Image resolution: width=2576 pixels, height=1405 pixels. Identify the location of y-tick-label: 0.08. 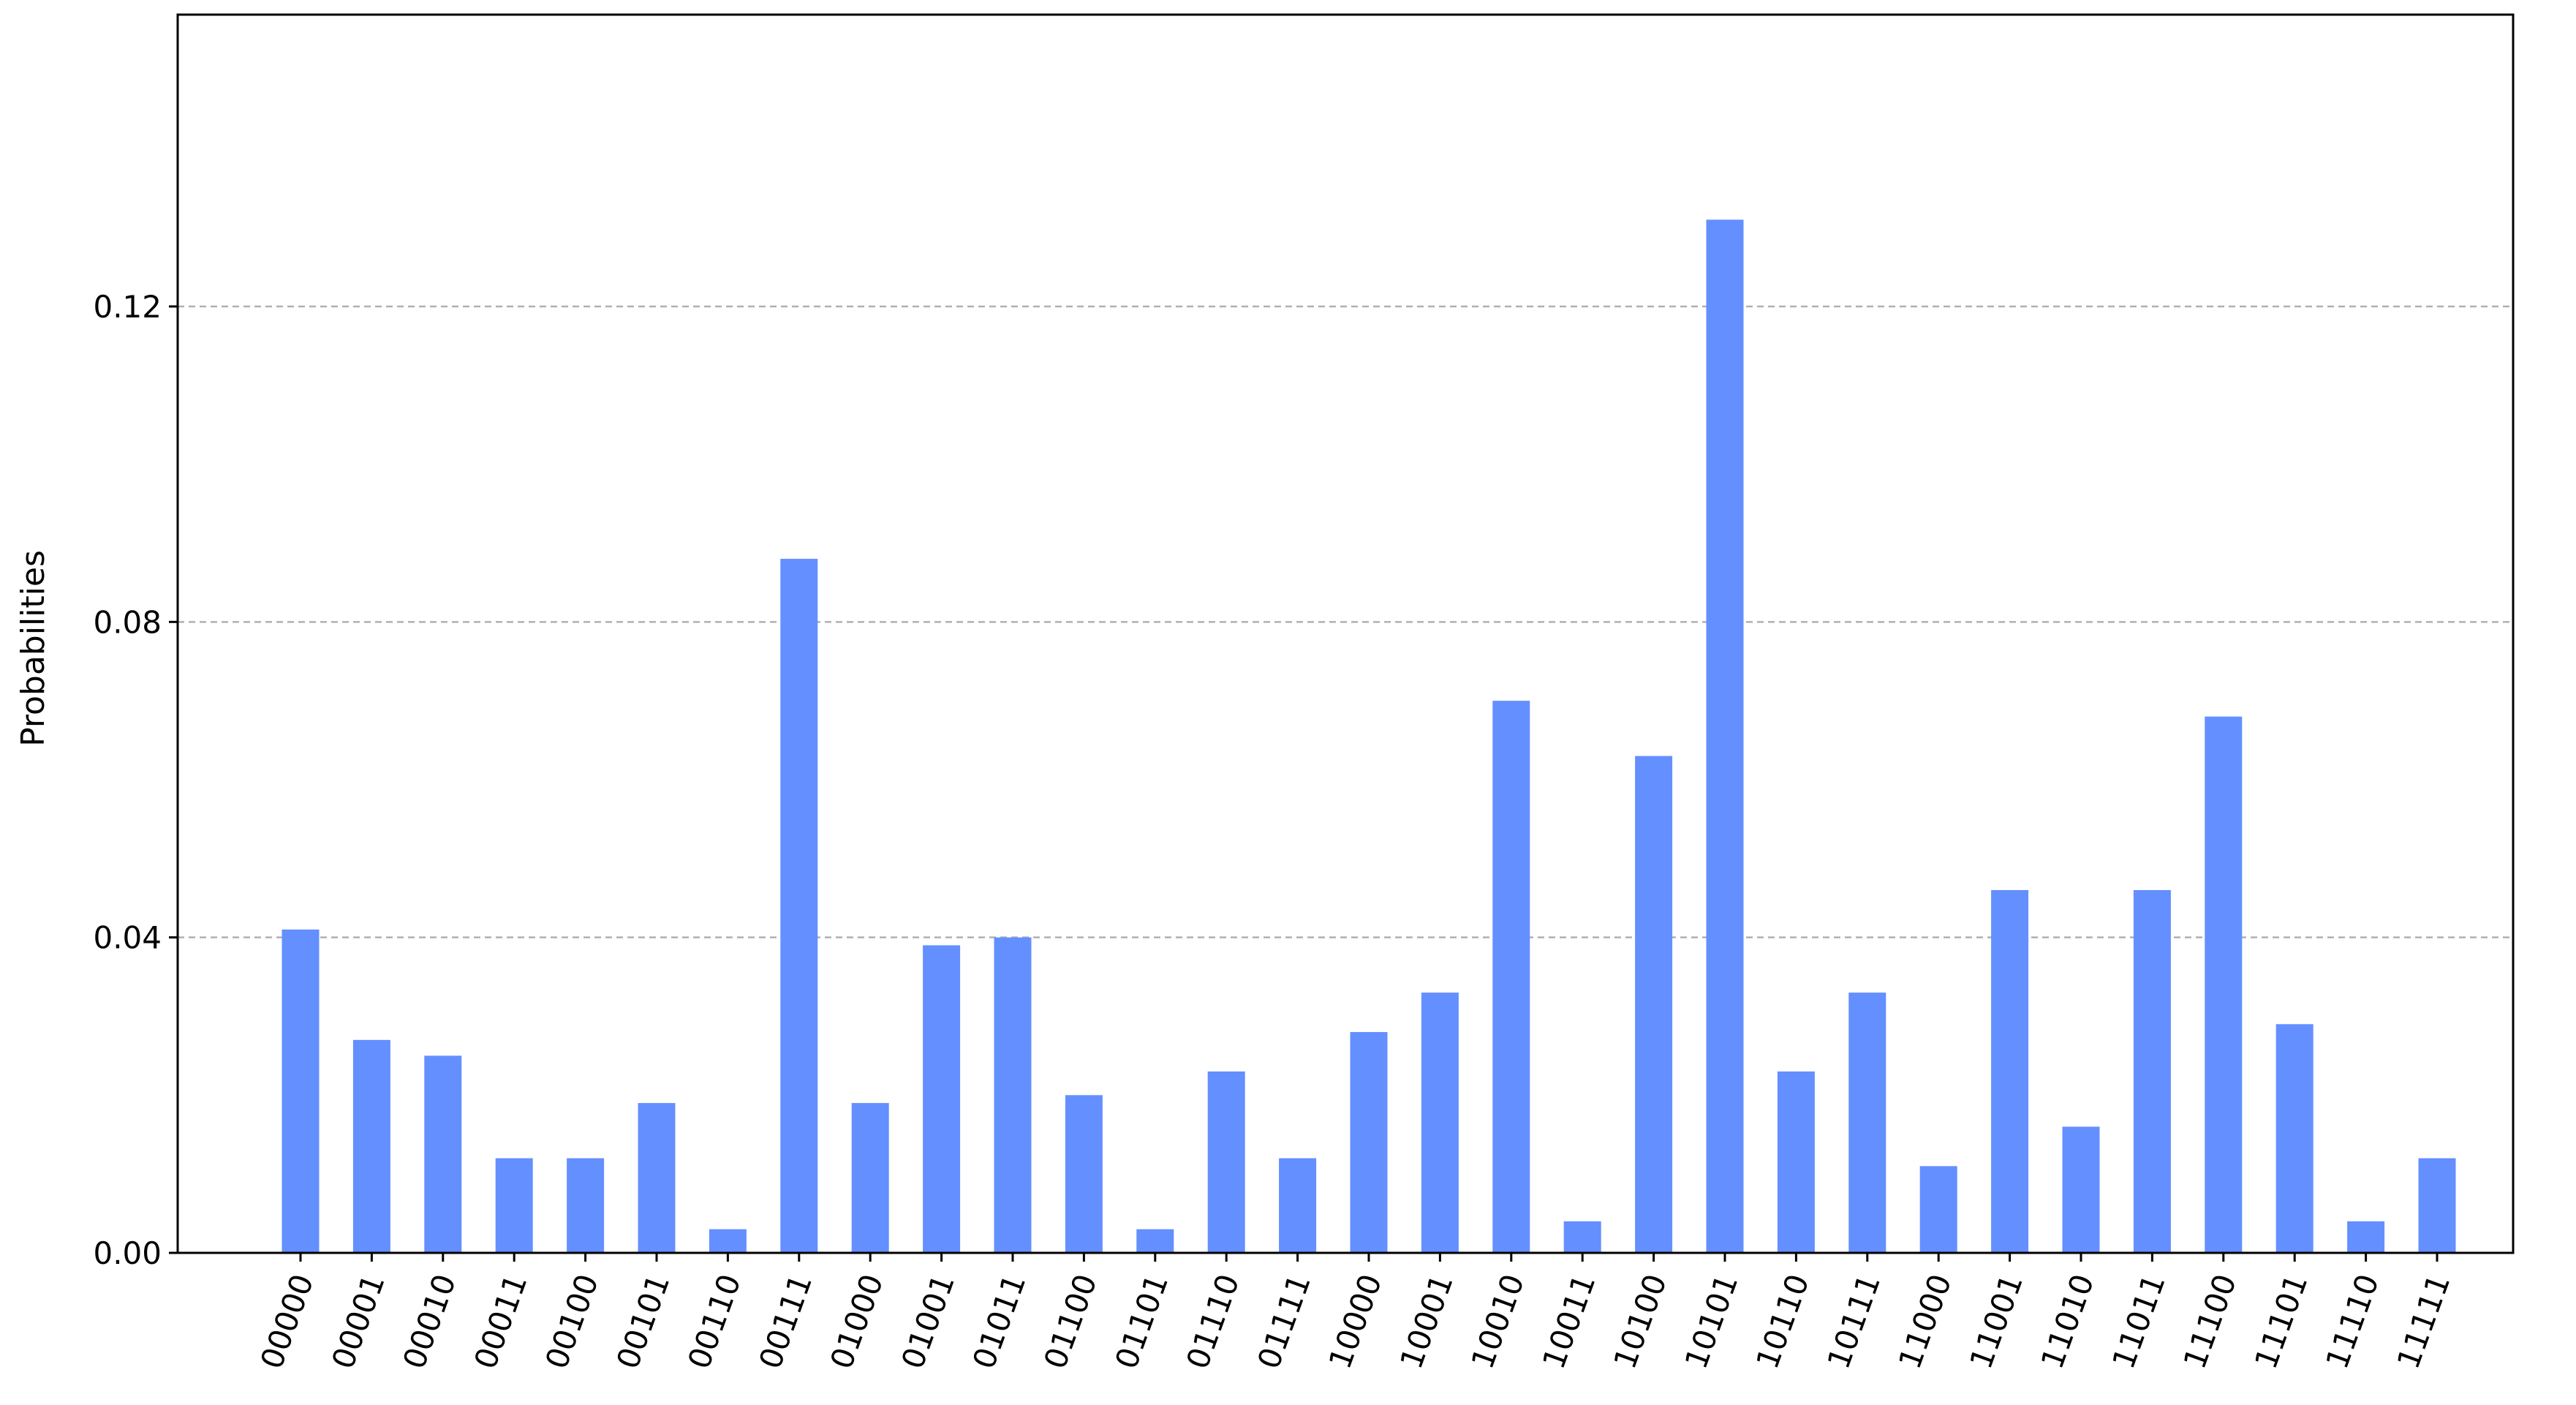
(127, 622).